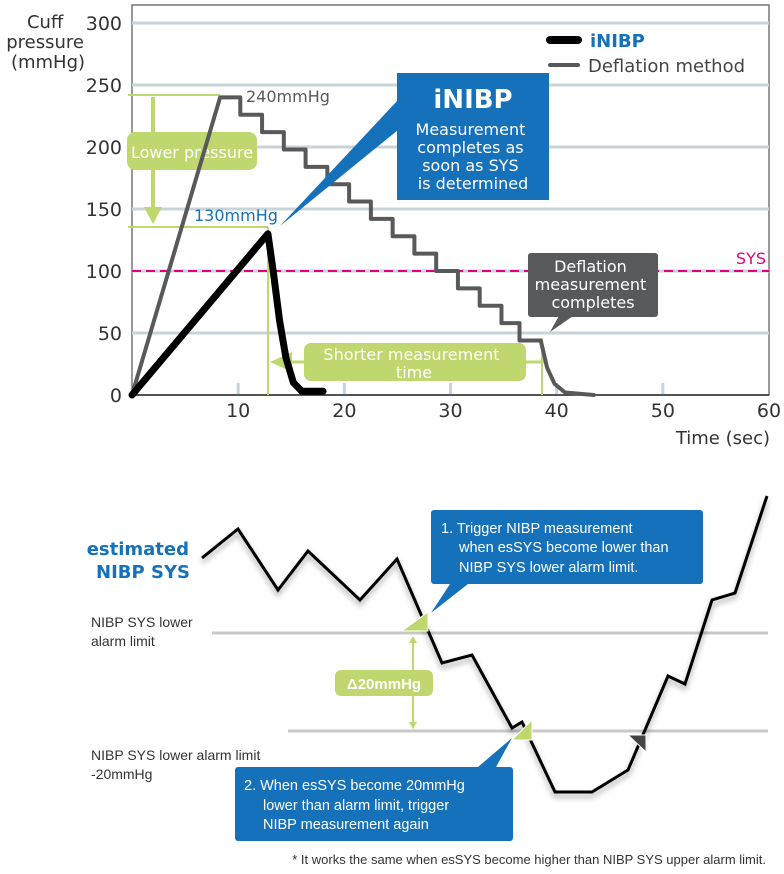 This screenshot has height=874, width=784. What do you see at coordinates (104, 210) in the screenshot?
I see `y-tick-label: 150` at bounding box center [104, 210].